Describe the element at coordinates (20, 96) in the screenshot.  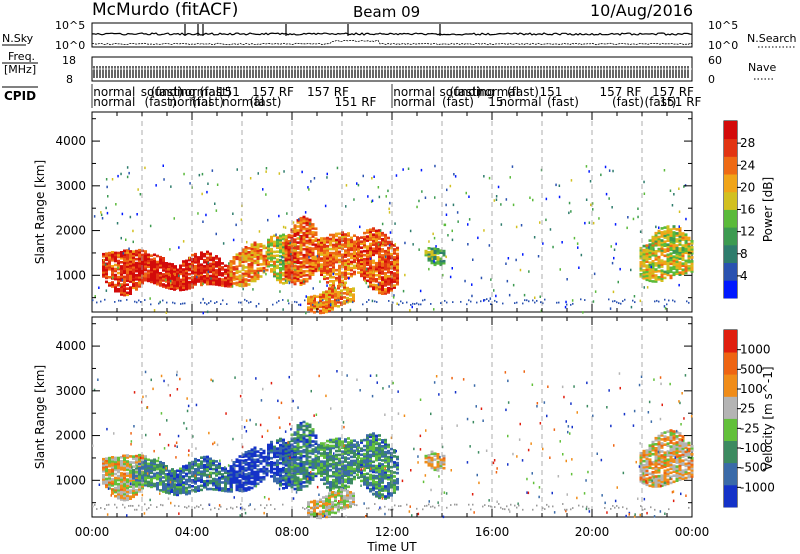
I see `cpid-label: CPID` at that location.